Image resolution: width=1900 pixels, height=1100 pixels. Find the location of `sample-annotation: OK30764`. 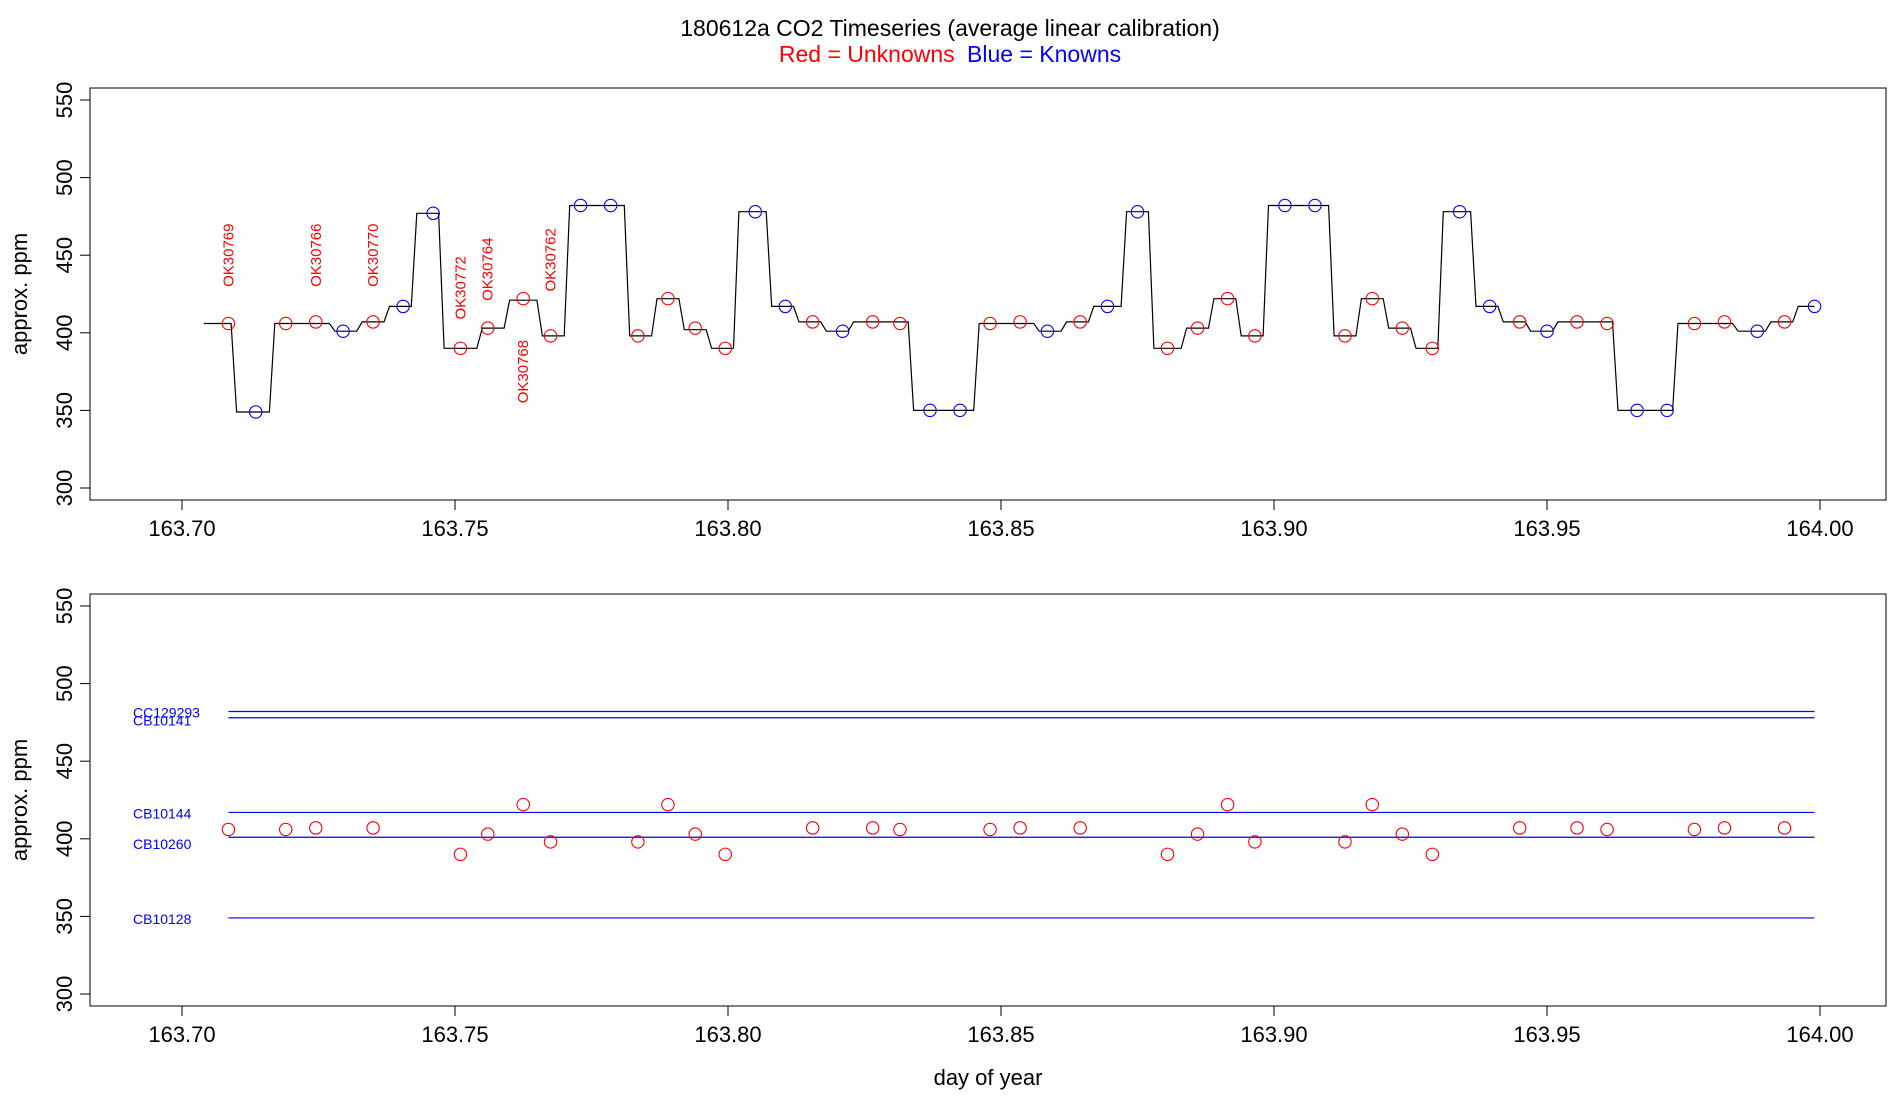

sample-annotation: OK30764 is located at coordinates (488, 268).